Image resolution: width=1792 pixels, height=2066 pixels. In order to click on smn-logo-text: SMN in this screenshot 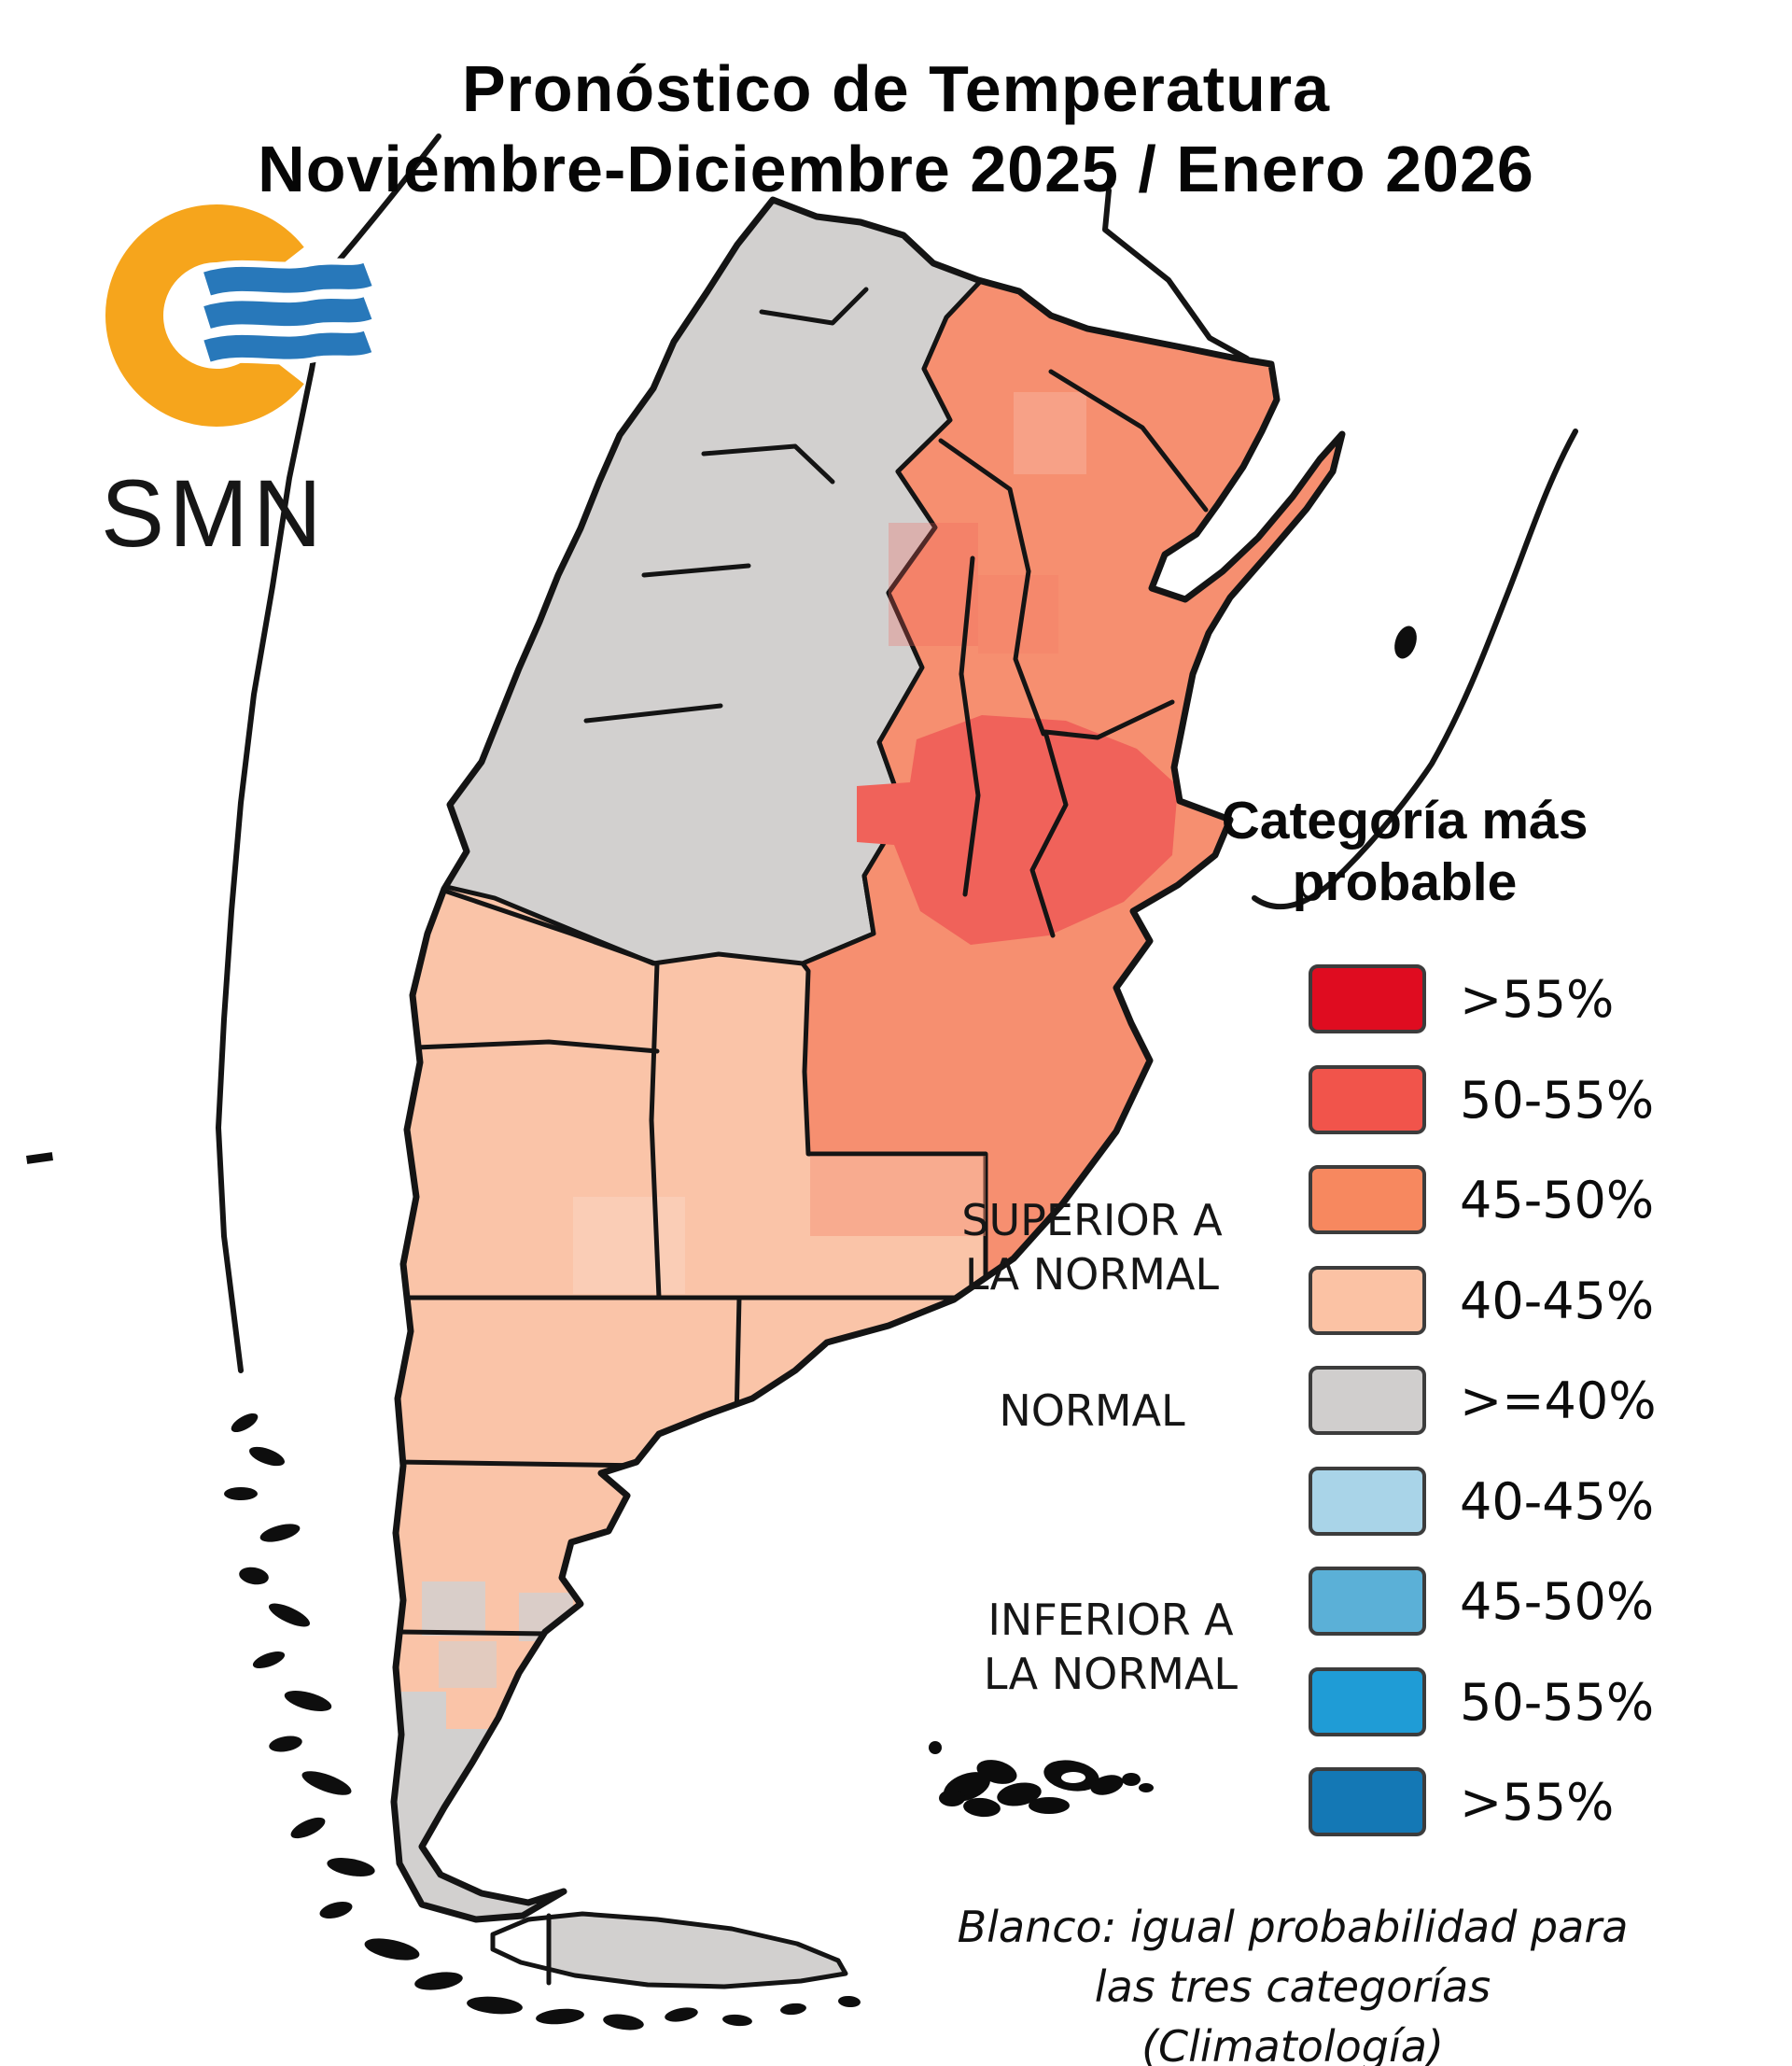, I will do `click(214, 513)`.